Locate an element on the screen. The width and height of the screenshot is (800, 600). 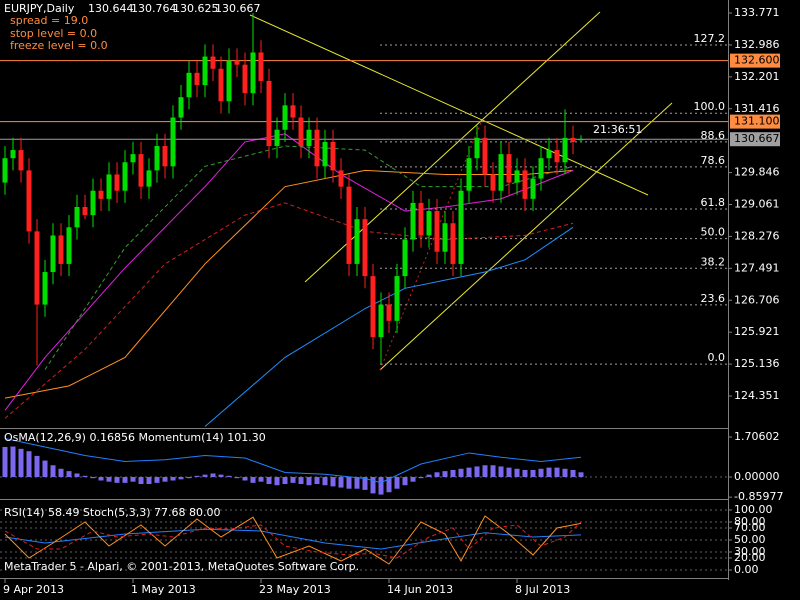
fib-label: 127.2 is located at coordinates (710, 38).